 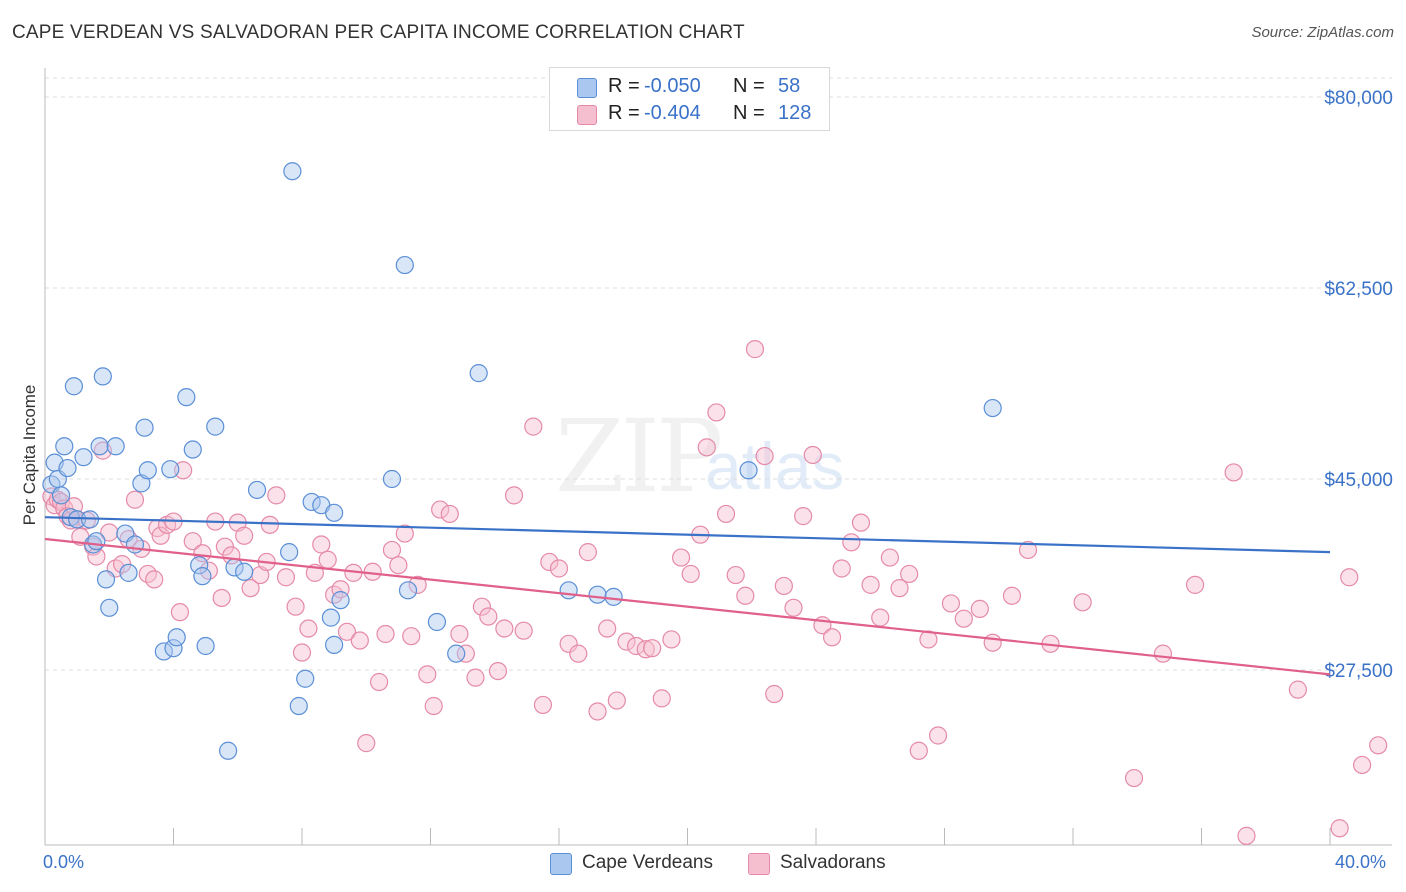 What do you see at coordinates (833, 862) in the screenshot?
I see `bottom-legend-salvadorans: Salvadorans` at bounding box center [833, 862].